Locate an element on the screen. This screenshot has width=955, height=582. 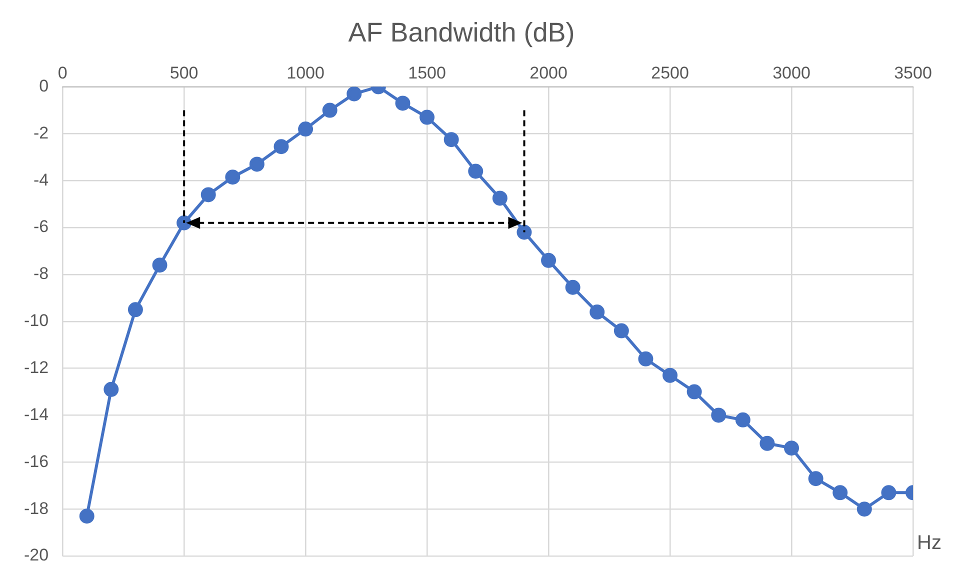
y-tick-label: -6 is located at coordinates (41, 226).